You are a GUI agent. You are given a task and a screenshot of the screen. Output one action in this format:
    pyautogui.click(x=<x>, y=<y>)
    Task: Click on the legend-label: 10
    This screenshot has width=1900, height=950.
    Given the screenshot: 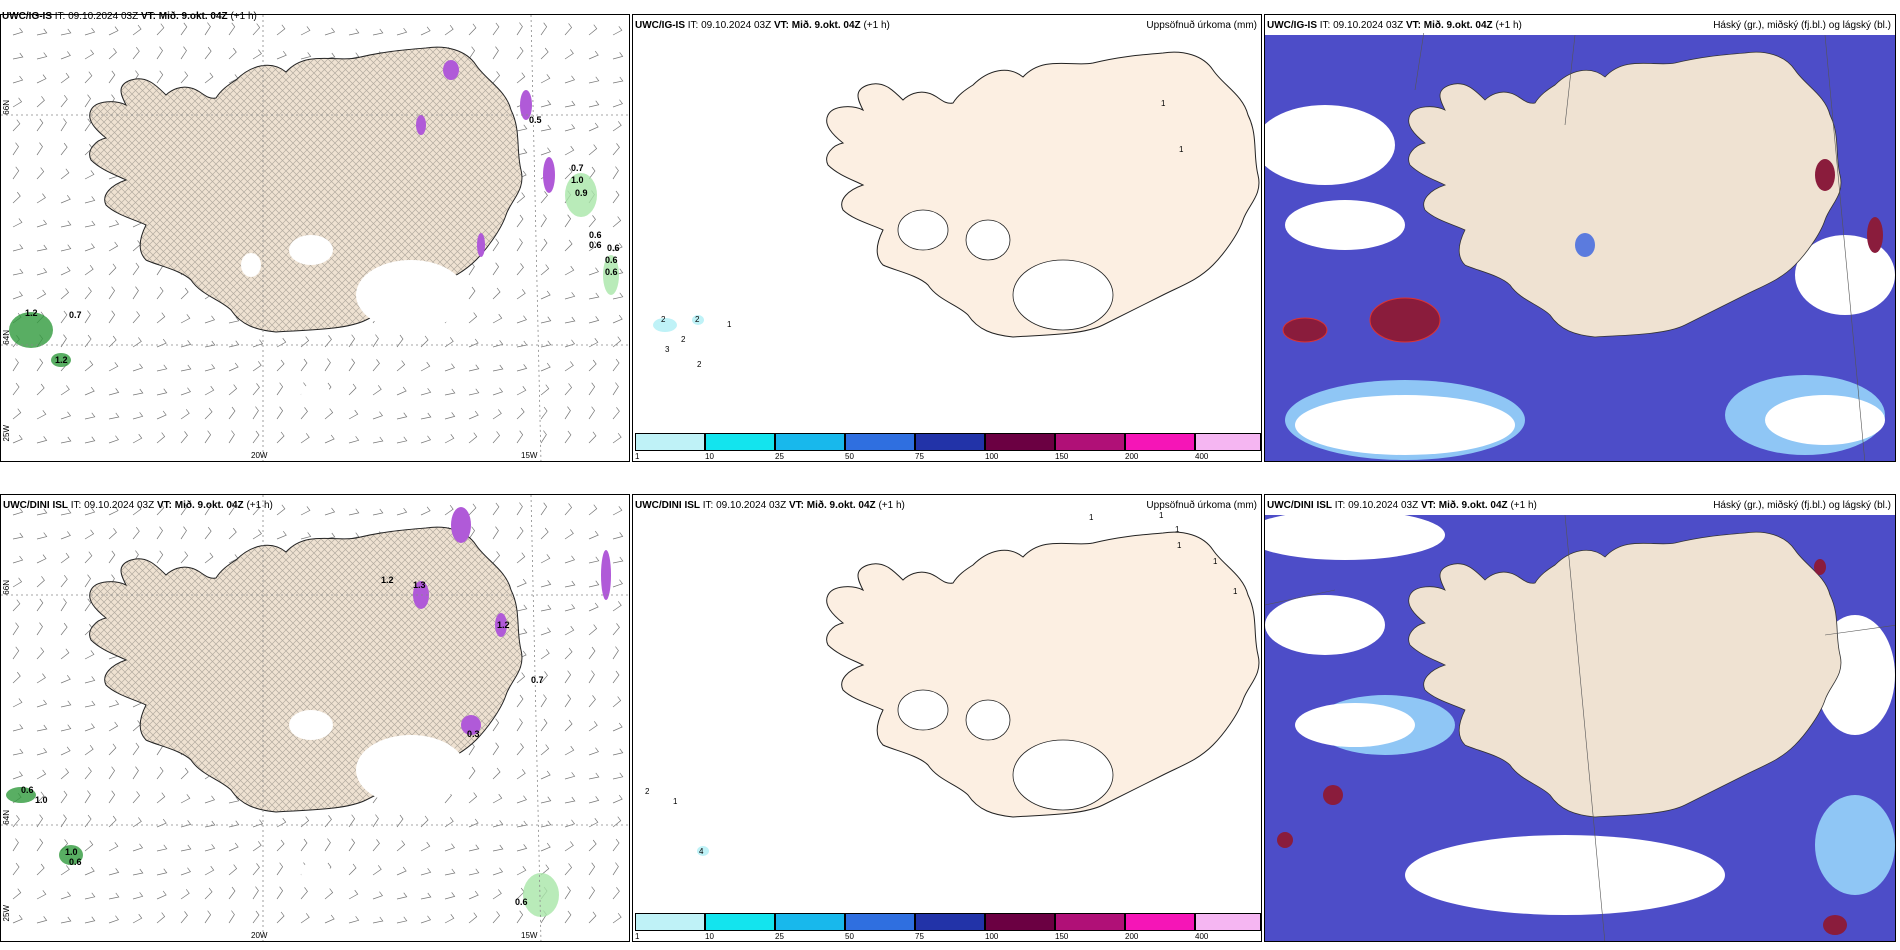 What is the action you would take?
    pyautogui.click(x=709, y=936)
    